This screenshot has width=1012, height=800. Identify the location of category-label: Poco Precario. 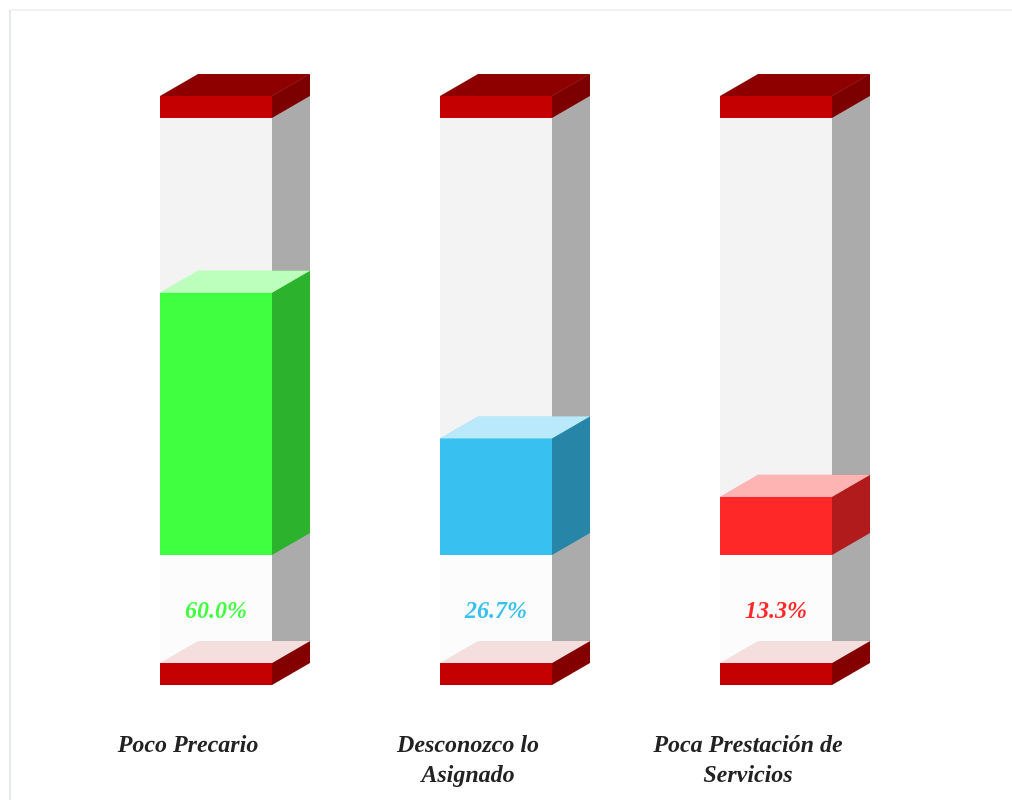
(188, 745).